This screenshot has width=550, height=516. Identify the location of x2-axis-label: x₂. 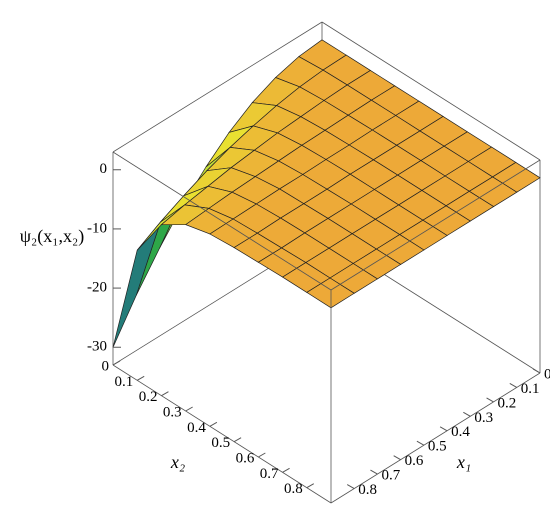
(177, 462).